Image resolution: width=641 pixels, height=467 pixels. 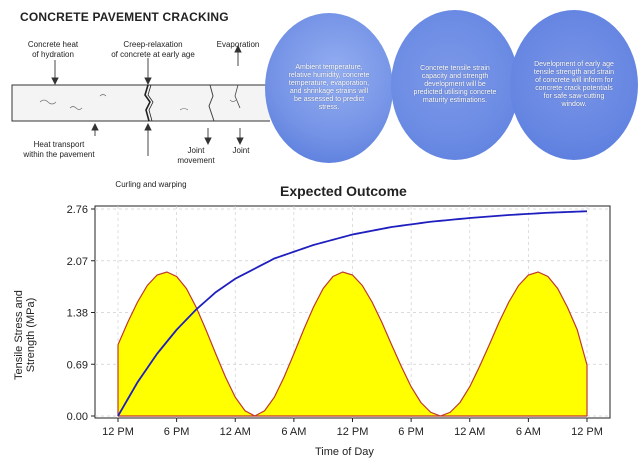 What do you see at coordinates (241, 150) in the screenshot?
I see `label-joint: Joint` at bounding box center [241, 150].